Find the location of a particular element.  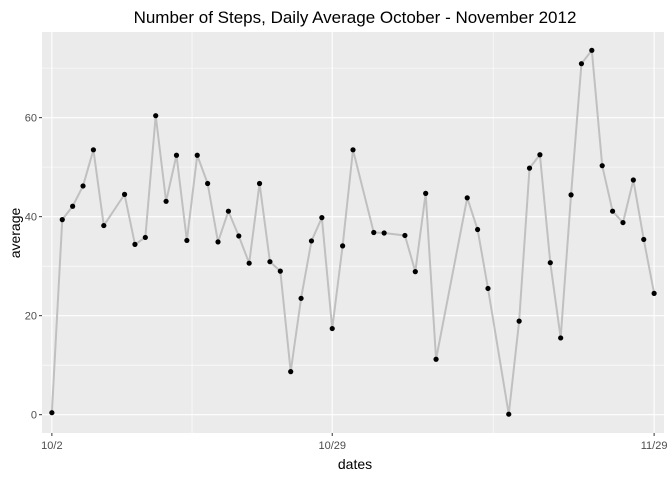

x-axis-title: dates is located at coordinates (355, 464).